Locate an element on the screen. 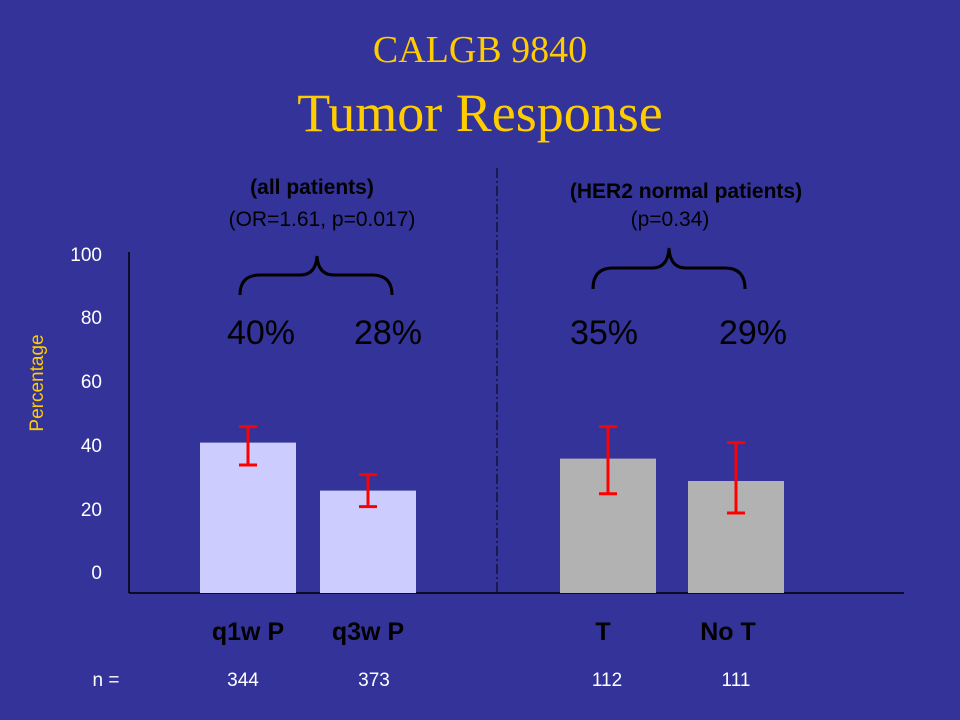  y-tick-label: 20 is located at coordinates (91, 510).